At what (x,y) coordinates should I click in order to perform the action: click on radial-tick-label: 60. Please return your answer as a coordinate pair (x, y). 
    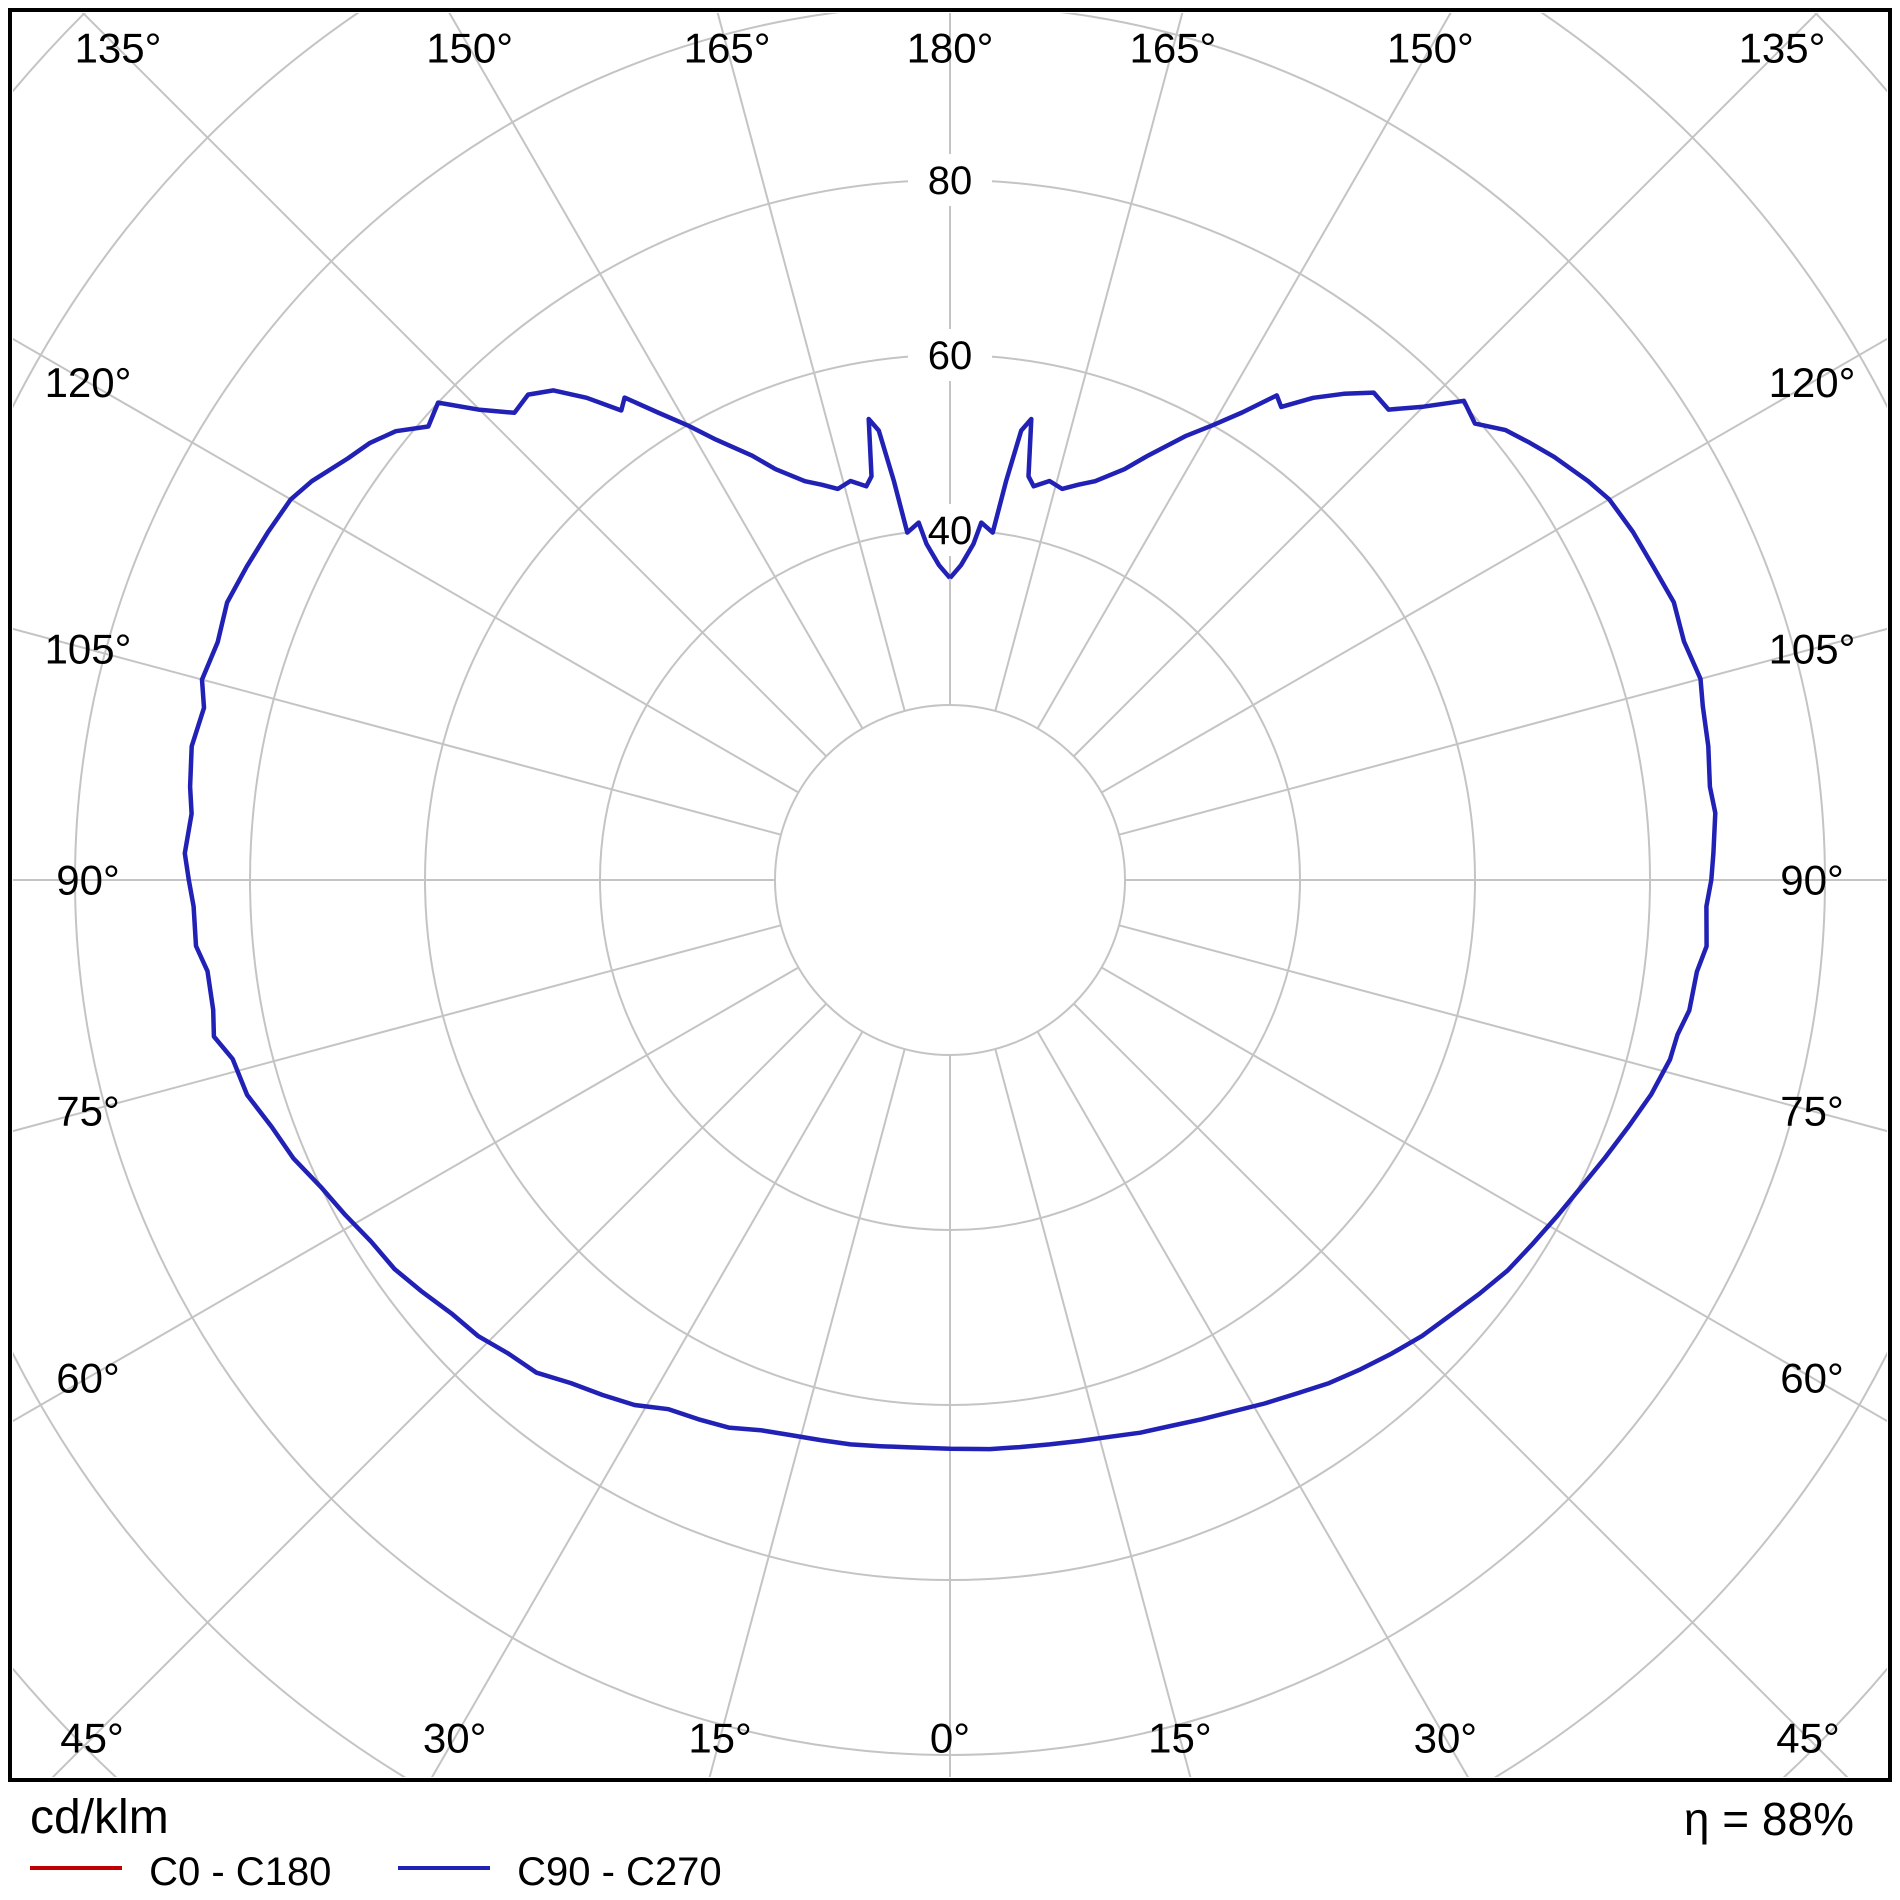
    Looking at the image, I should click on (950, 356).